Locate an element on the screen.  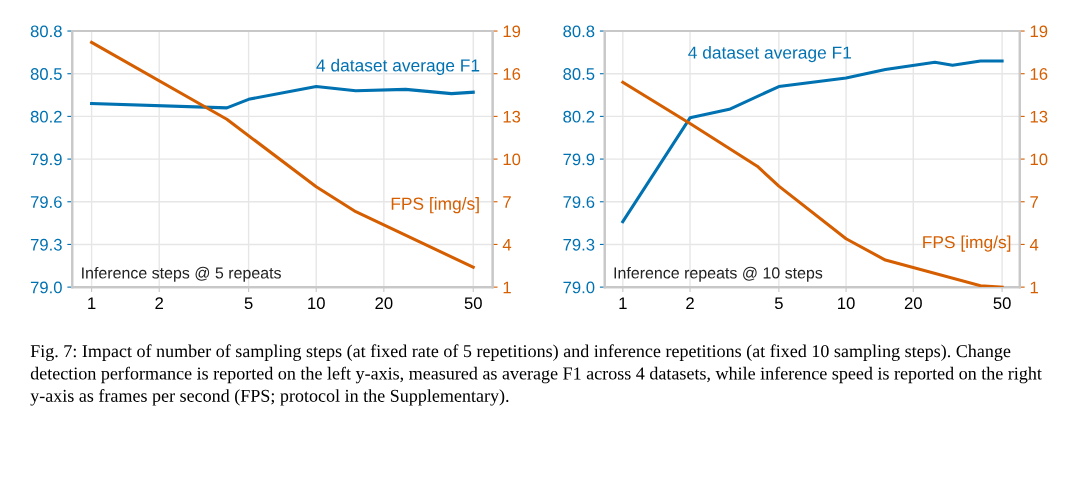
annotation: Inference repeats @ 10 steps is located at coordinates (718, 274).